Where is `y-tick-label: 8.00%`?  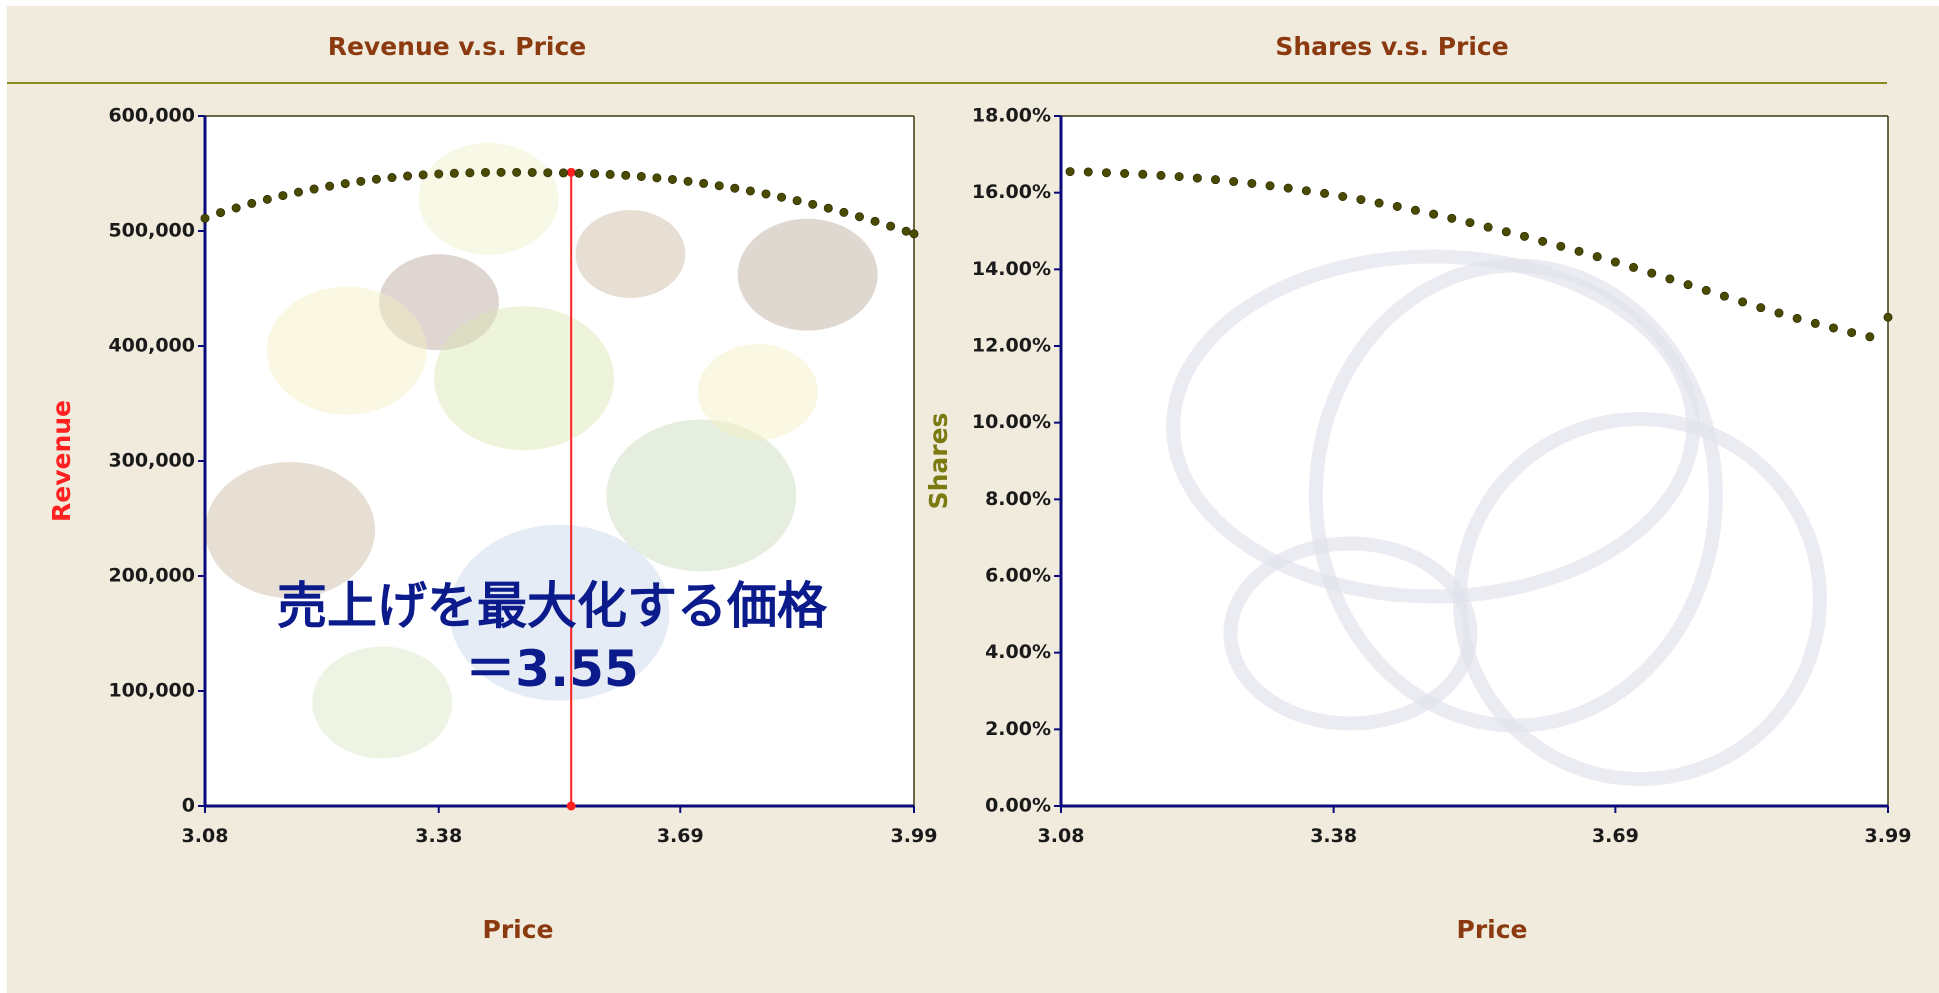
y-tick-label: 8.00% is located at coordinates (1018, 499).